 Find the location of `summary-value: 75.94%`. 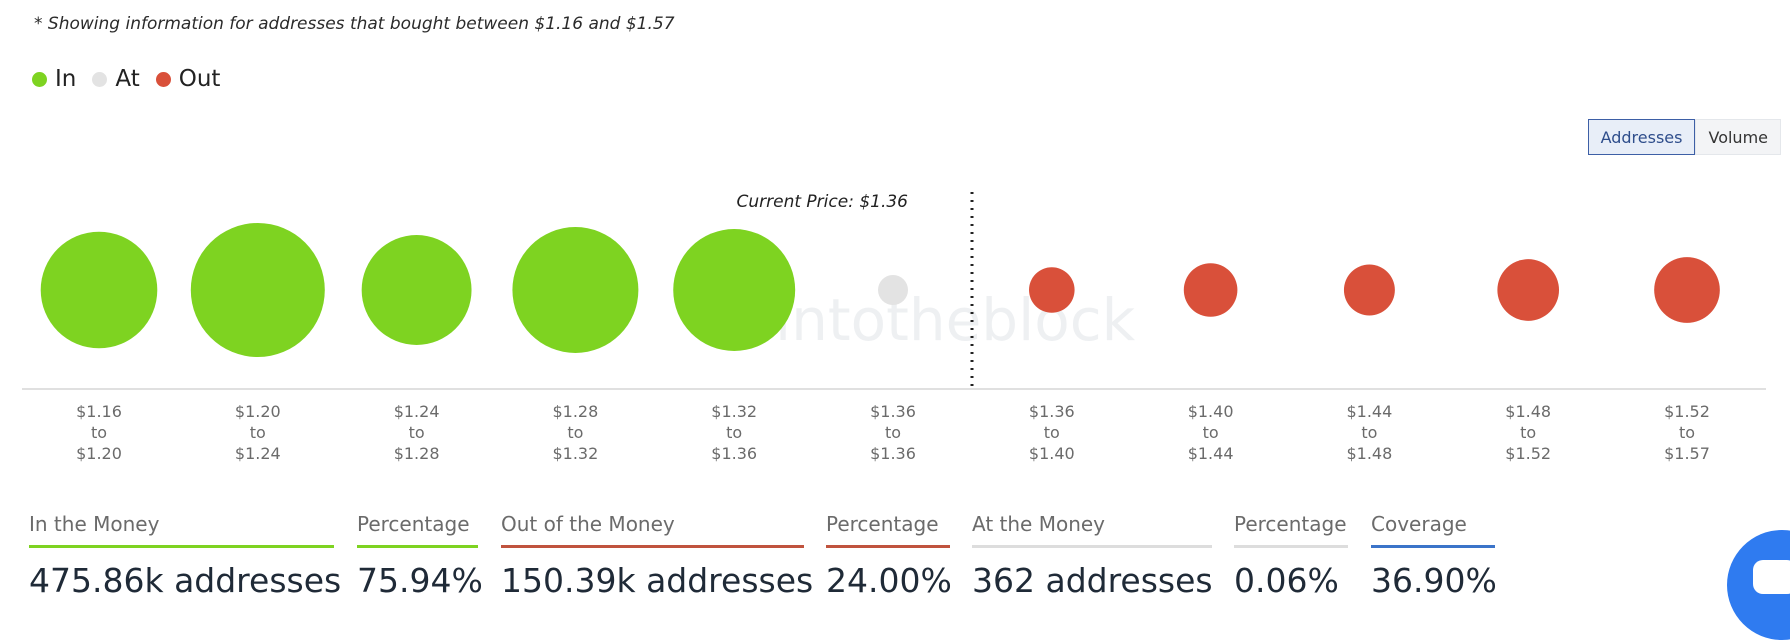

summary-value: 75.94% is located at coordinates (420, 580).